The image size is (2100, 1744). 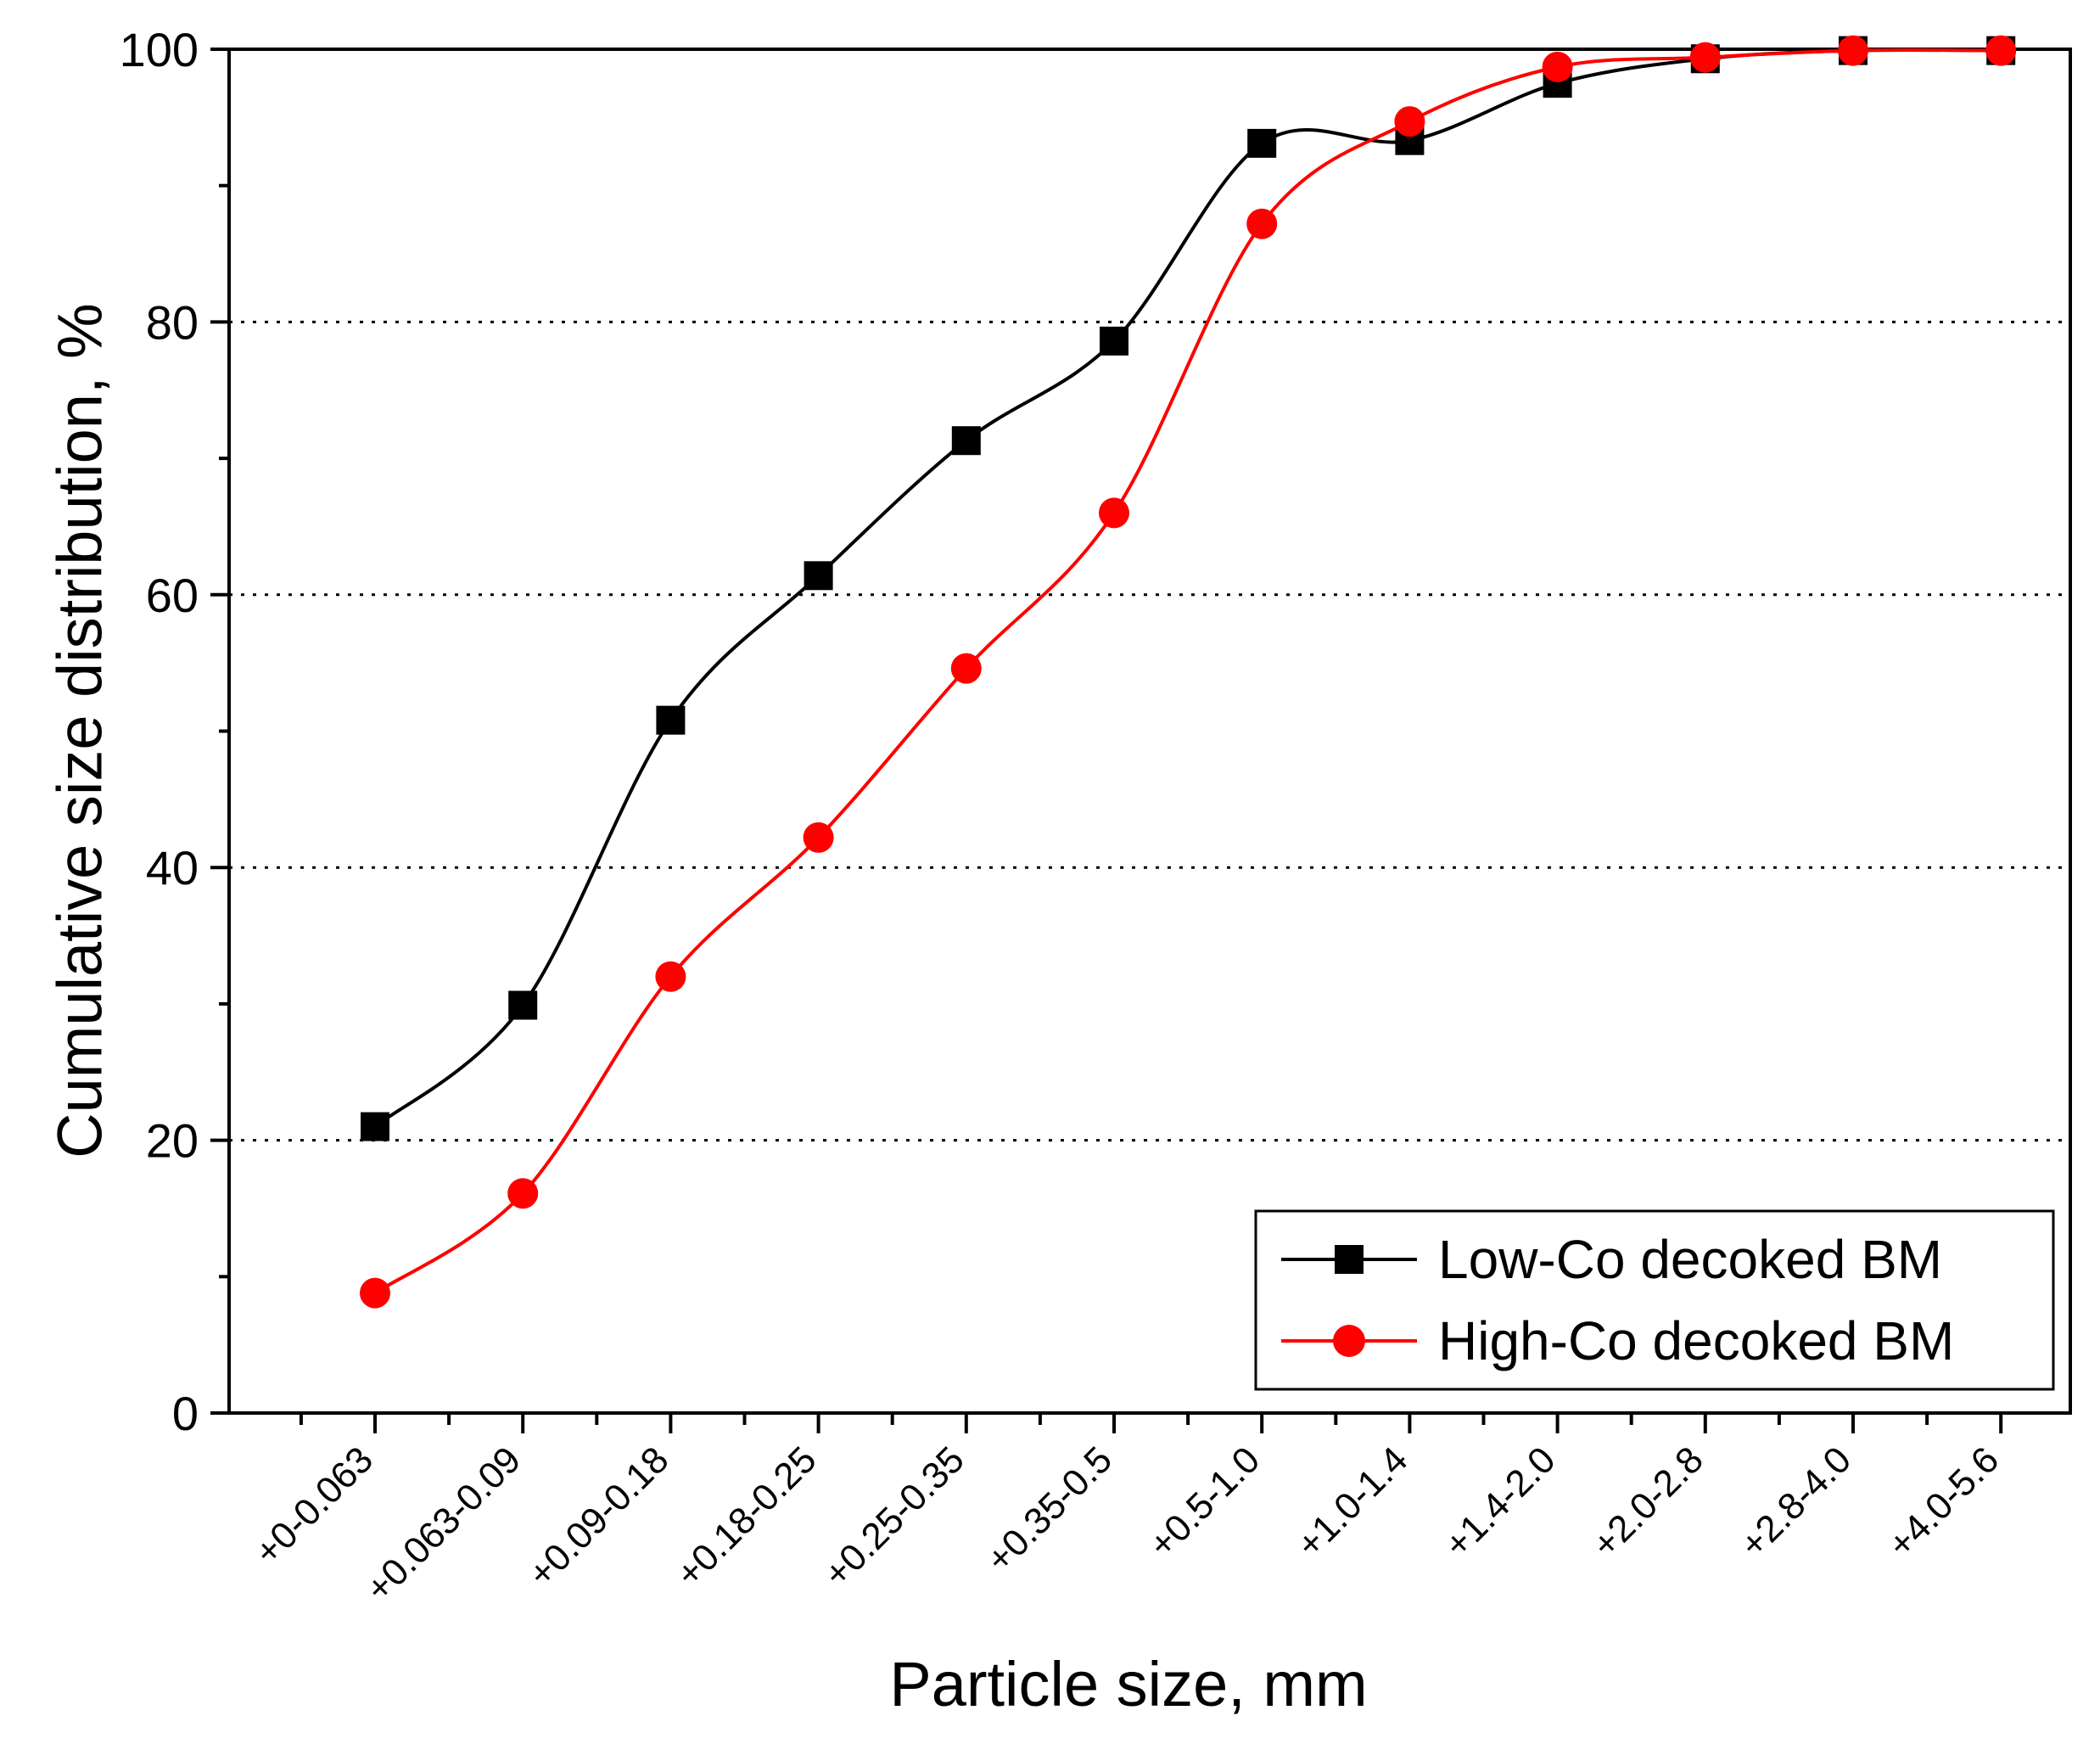 What do you see at coordinates (173, 322) in the screenshot?
I see `y-tick-label: 80` at bounding box center [173, 322].